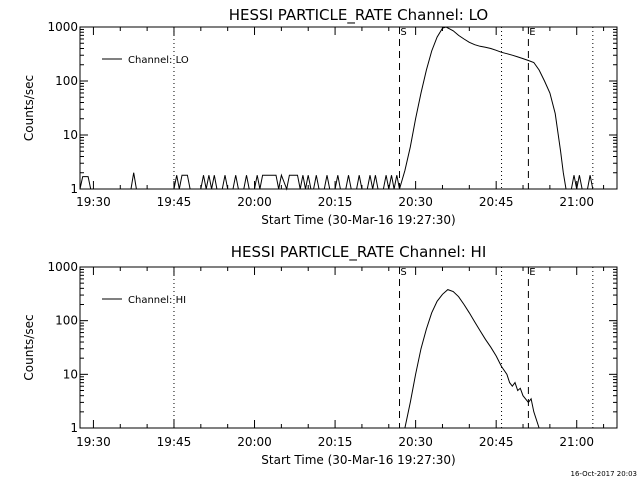 The height and width of the screenshot is (480, 640). I want to click on legend-label: Channel: LO, so click(158, 60).